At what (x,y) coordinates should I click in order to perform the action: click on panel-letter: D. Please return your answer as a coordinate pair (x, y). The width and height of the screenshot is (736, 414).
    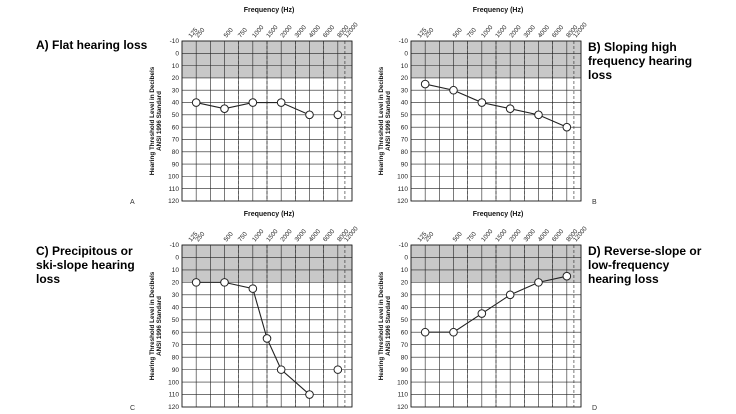
    Looking at the image, I should click on (594, 408).